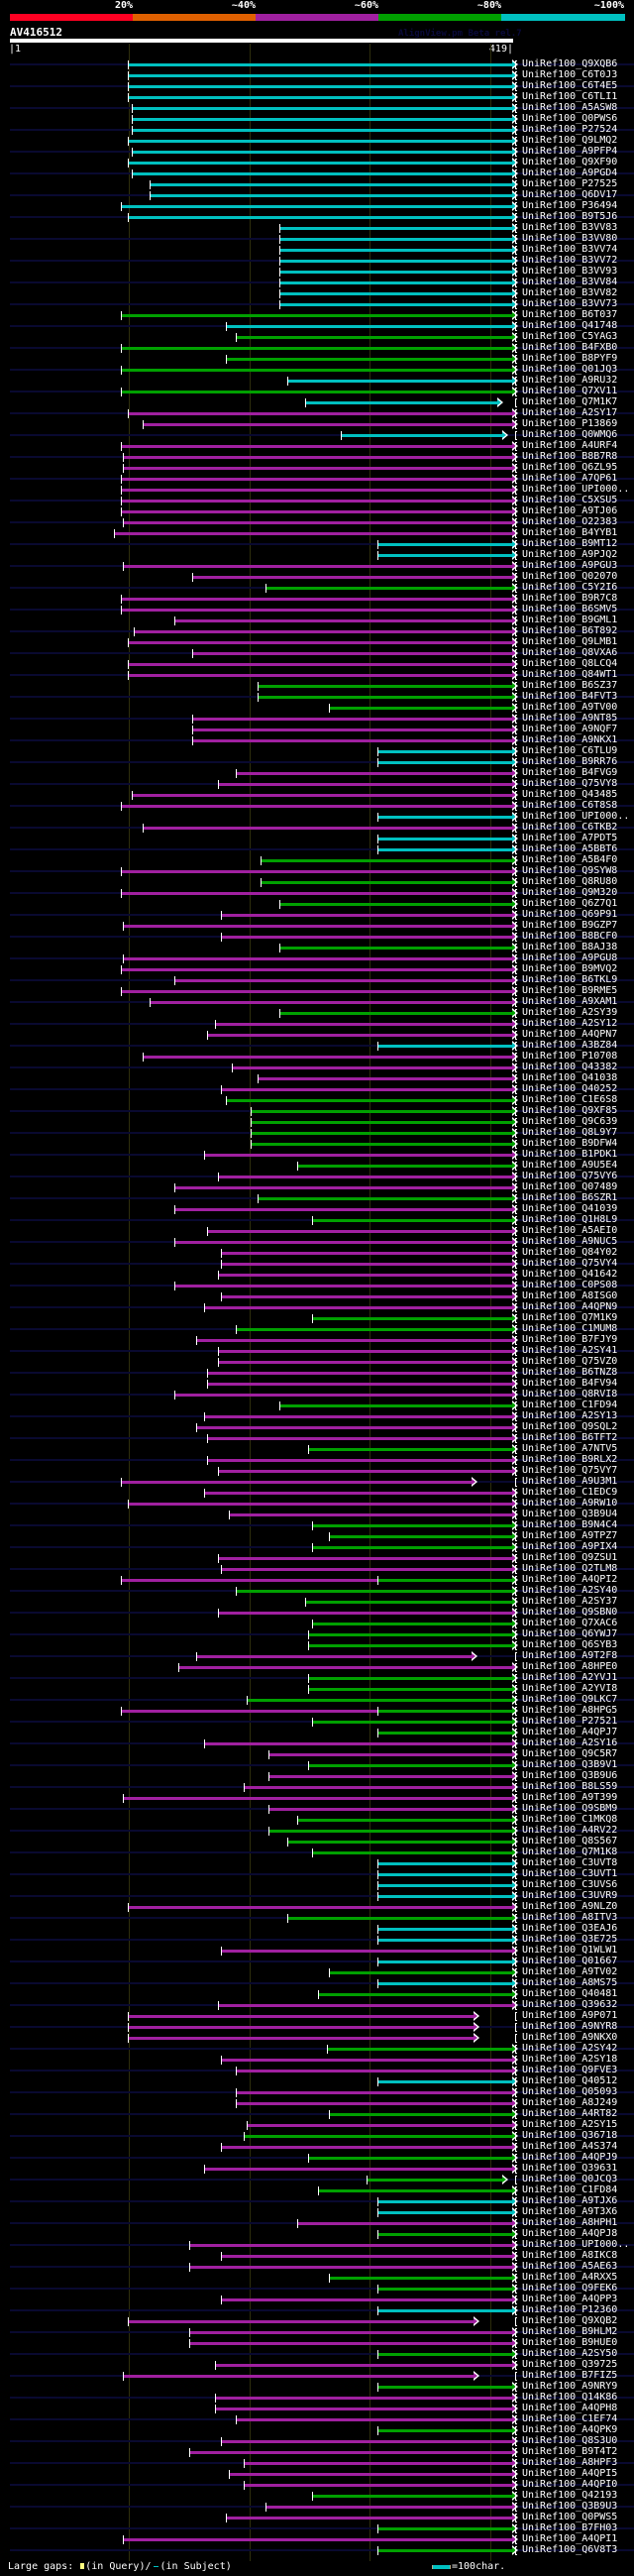 Image resolution: width=634 pixels, height=2576 pixels. I want to click on subject-label: UniRef100_Q84Y02, so click(570, 1252).